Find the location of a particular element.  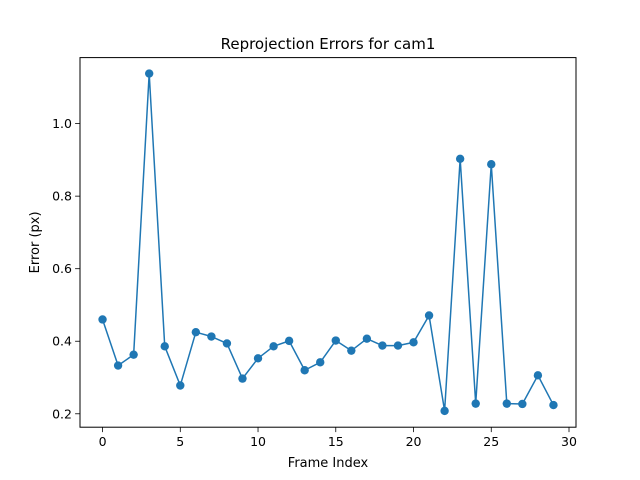

x-tick-label: 30 is located at coordinates (569, 441).